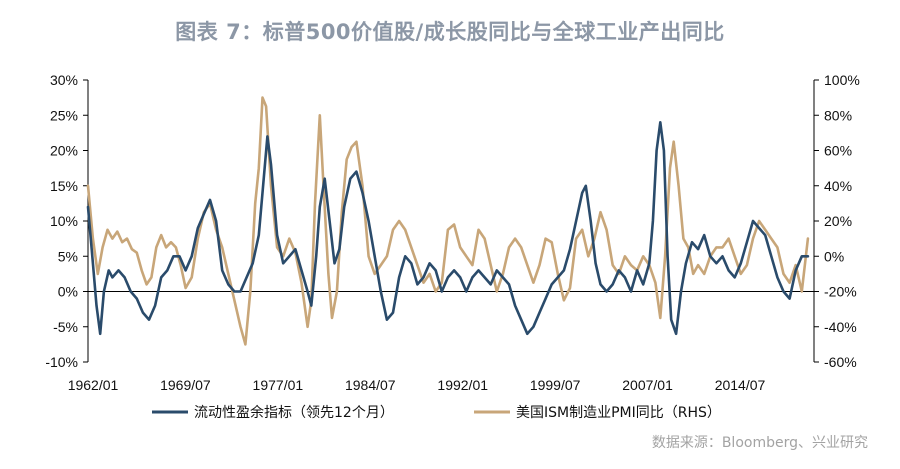 Image resolution: width=900 pixels, height=469 pixels. I want to click on right-tick-label: 20%, so click(838, 221).